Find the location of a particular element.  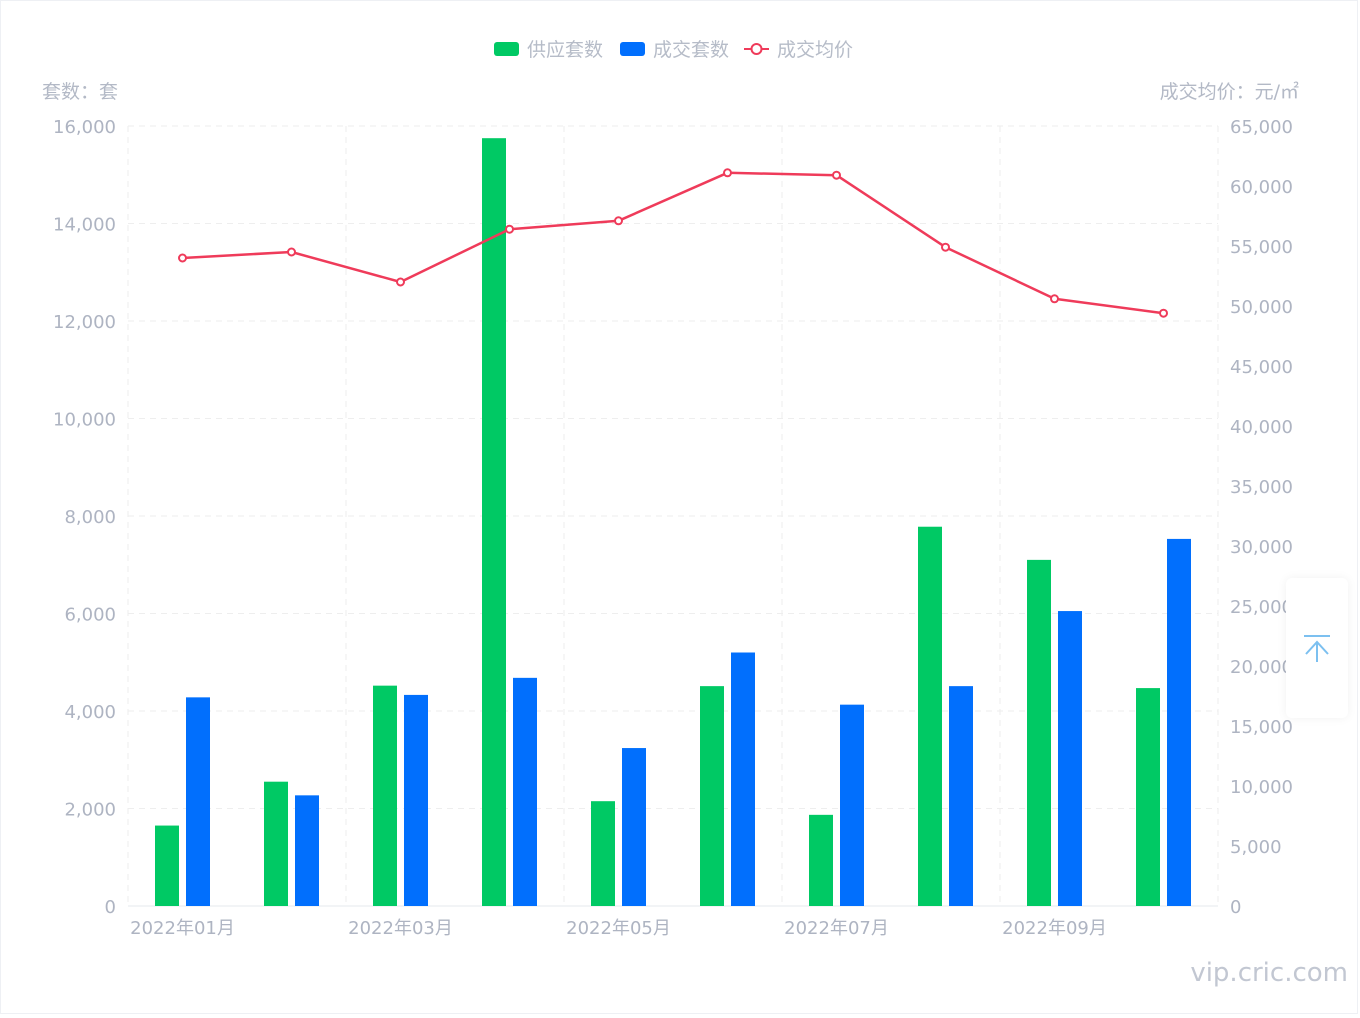

legend-item: 成交均价 is located at coordinates (798, 50).